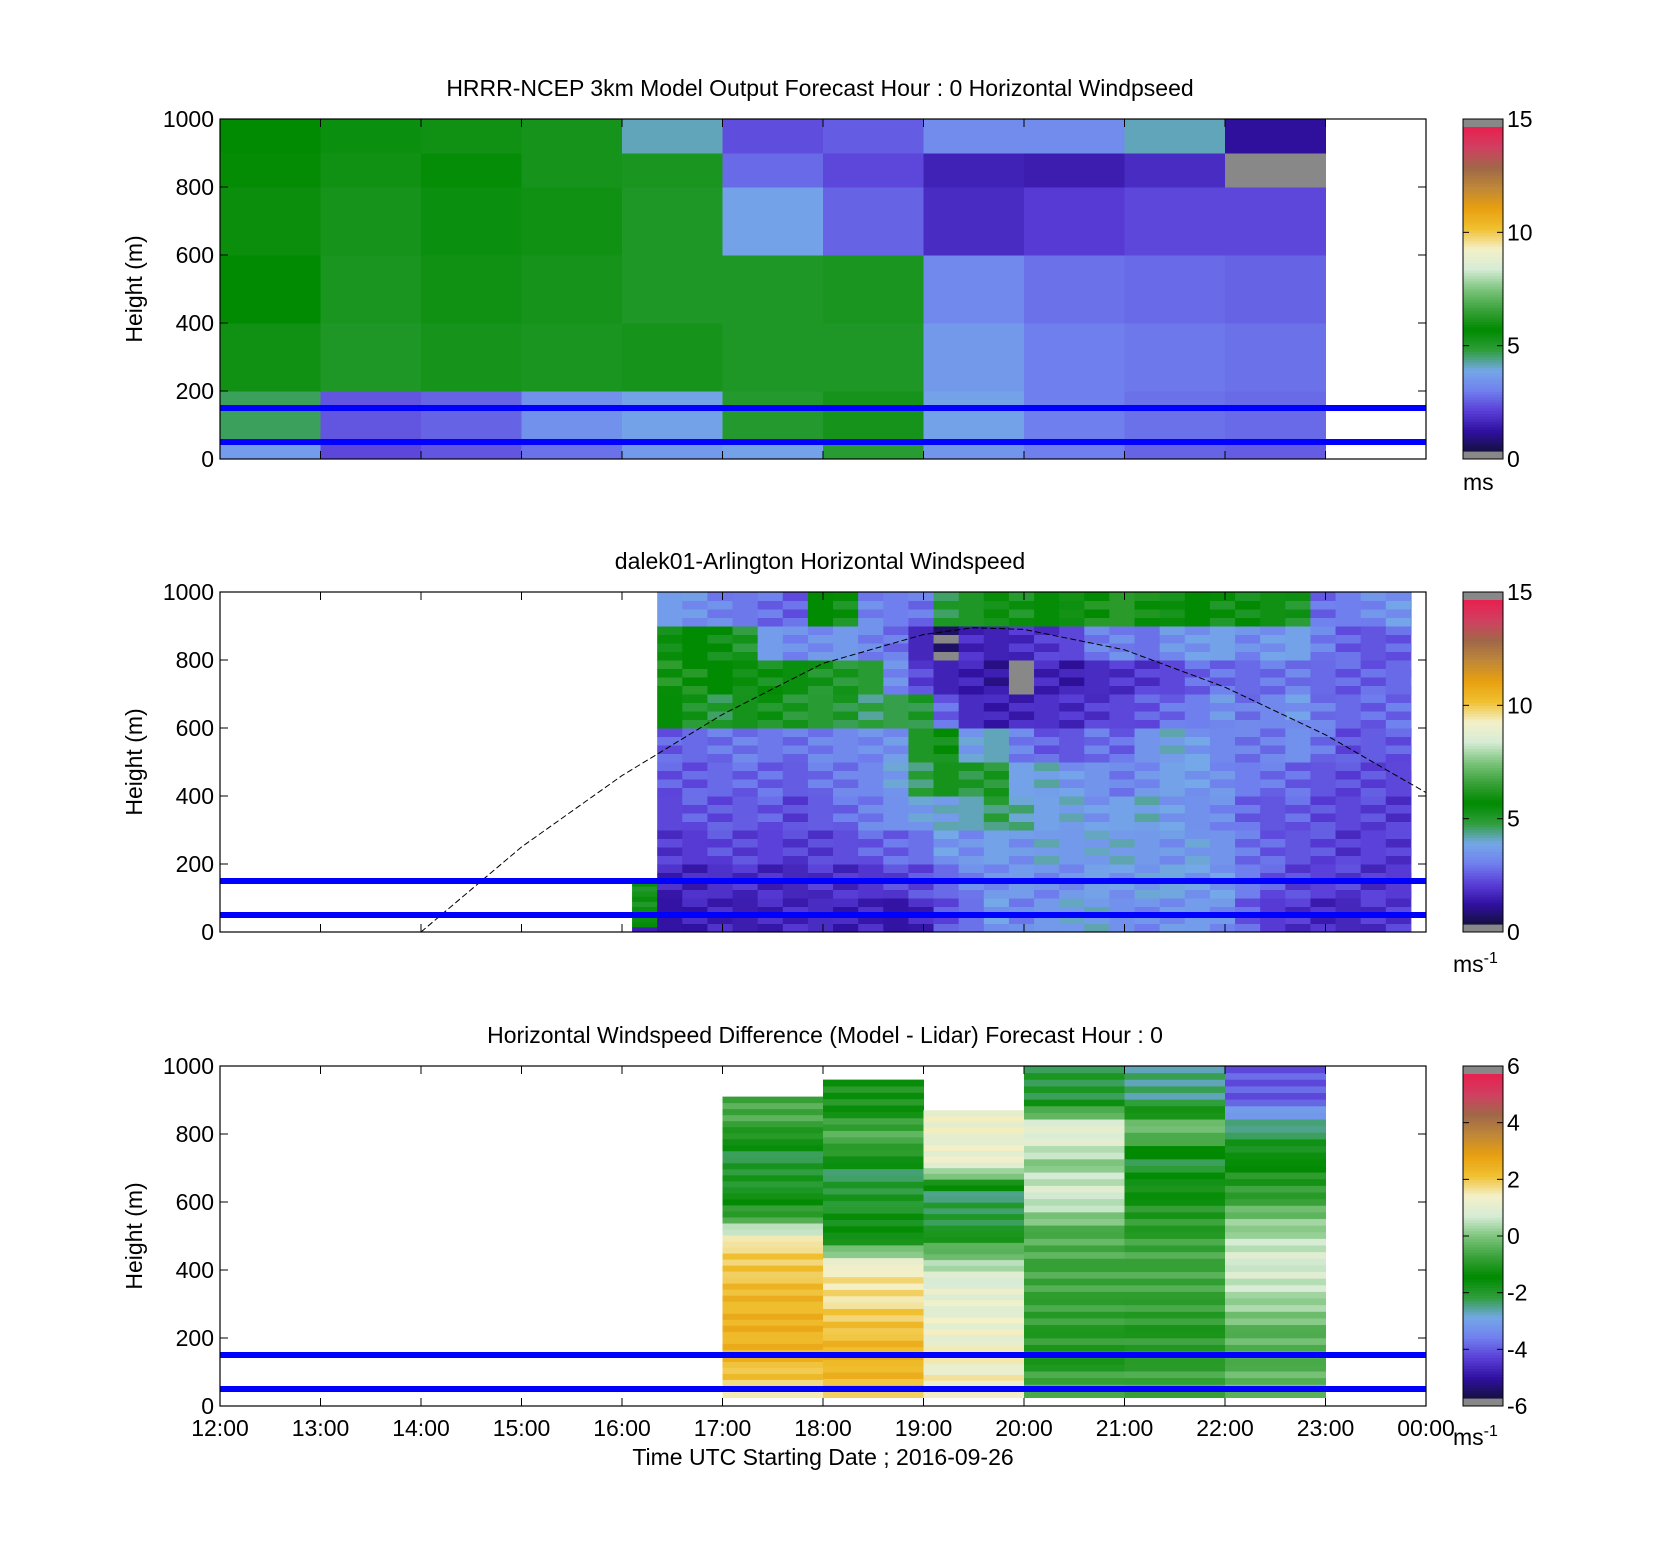 The height and width of the screenshot is (1561, 1680). What do you see at coordinates (622, 1428) in the screenshot?
I see `x-tick-label: 16:00` at bounding box center [622, 1428].